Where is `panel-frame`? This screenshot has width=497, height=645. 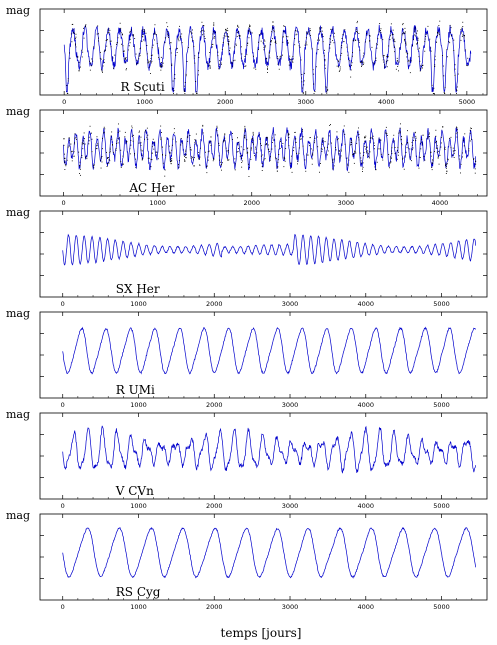
panel-frame is located at coordinates (263, 557).